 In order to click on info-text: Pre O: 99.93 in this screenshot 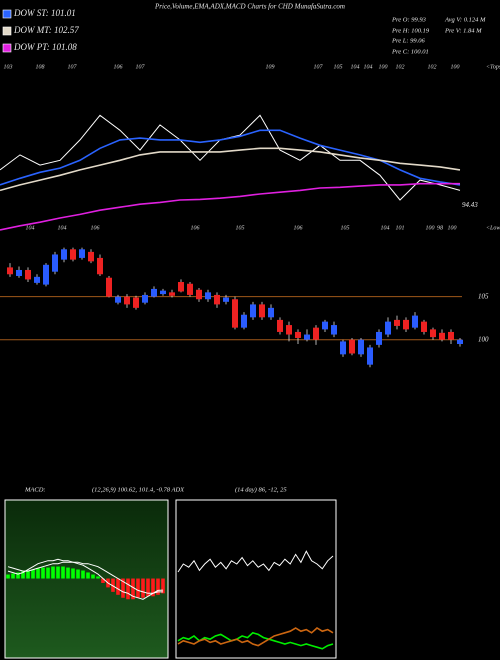, I will do `click(409, 19)`.